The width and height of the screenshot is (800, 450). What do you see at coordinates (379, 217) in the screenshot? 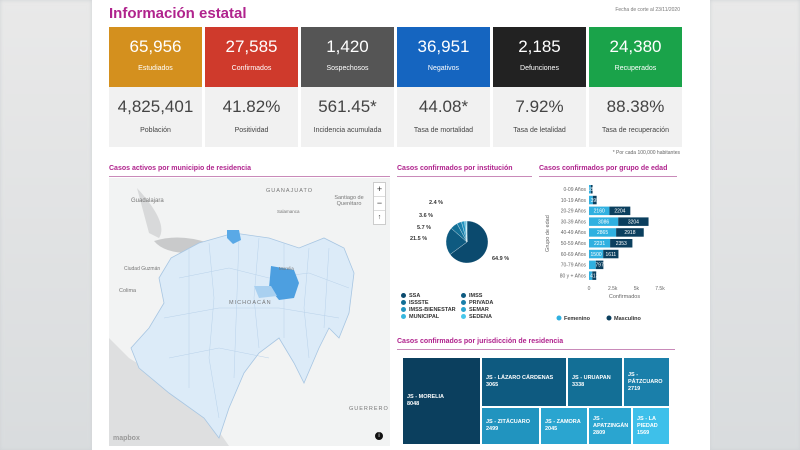
I see `compass-button: ↑` at bounding box center [379, 217].